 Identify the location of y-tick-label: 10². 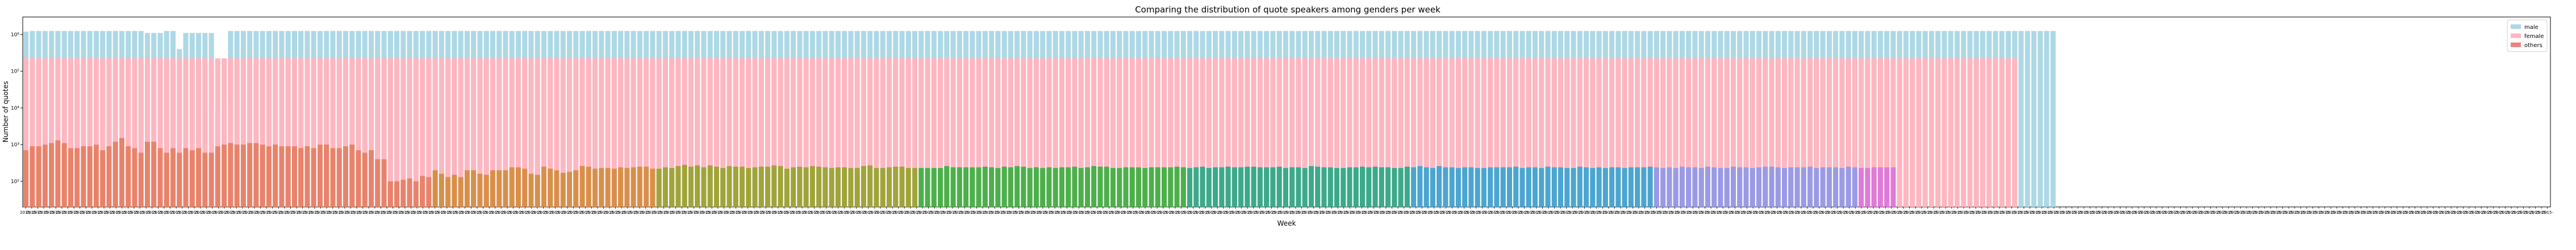
(15, 182).